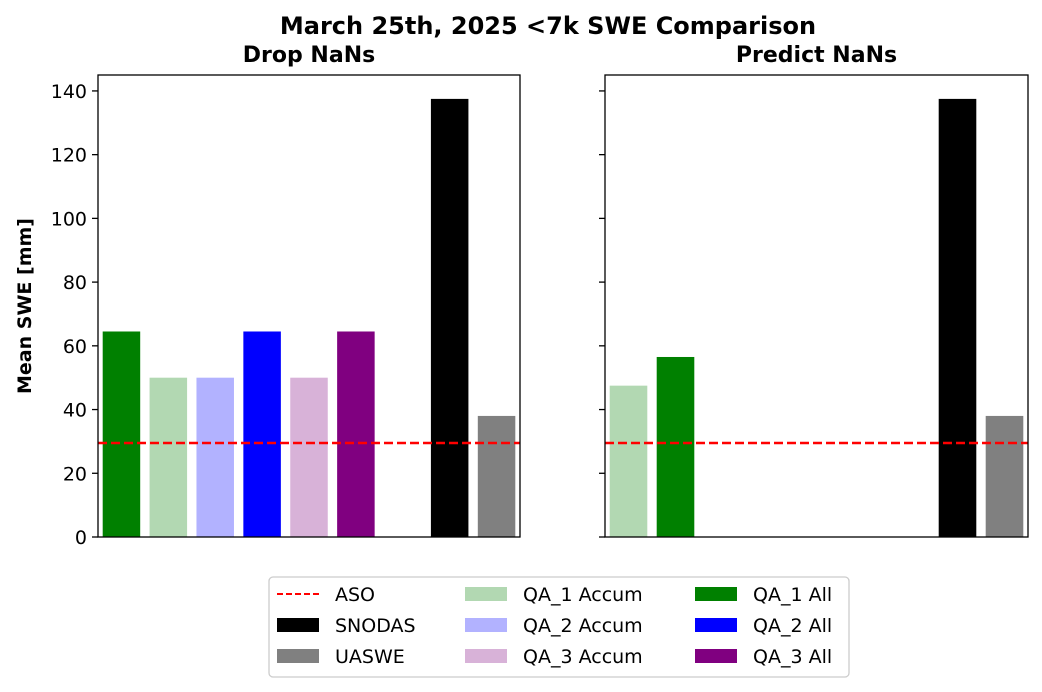  What do you see at coordinates (215, 457) in the screenshot?
I see `bar-qa-2-accum` at bounding box center [215, 457].